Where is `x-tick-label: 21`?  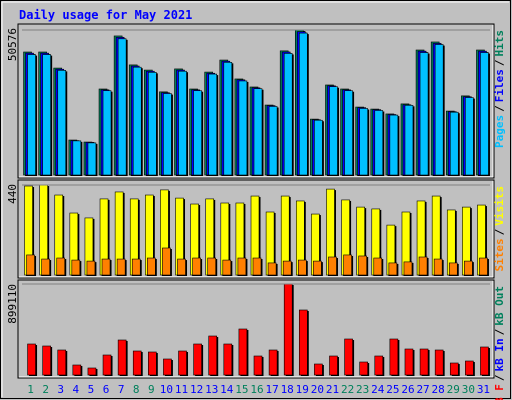 x-tick-label: 21 is located at coordinates (332, 389).